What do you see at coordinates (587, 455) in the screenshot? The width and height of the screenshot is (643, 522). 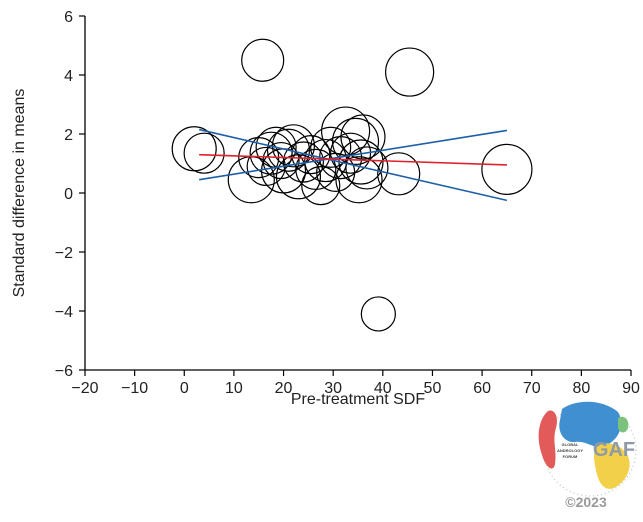 I see `gaf-logo: GLOBAL ANDROLOGY FORUM GAF ©2023` at bounding box center [587, 455].